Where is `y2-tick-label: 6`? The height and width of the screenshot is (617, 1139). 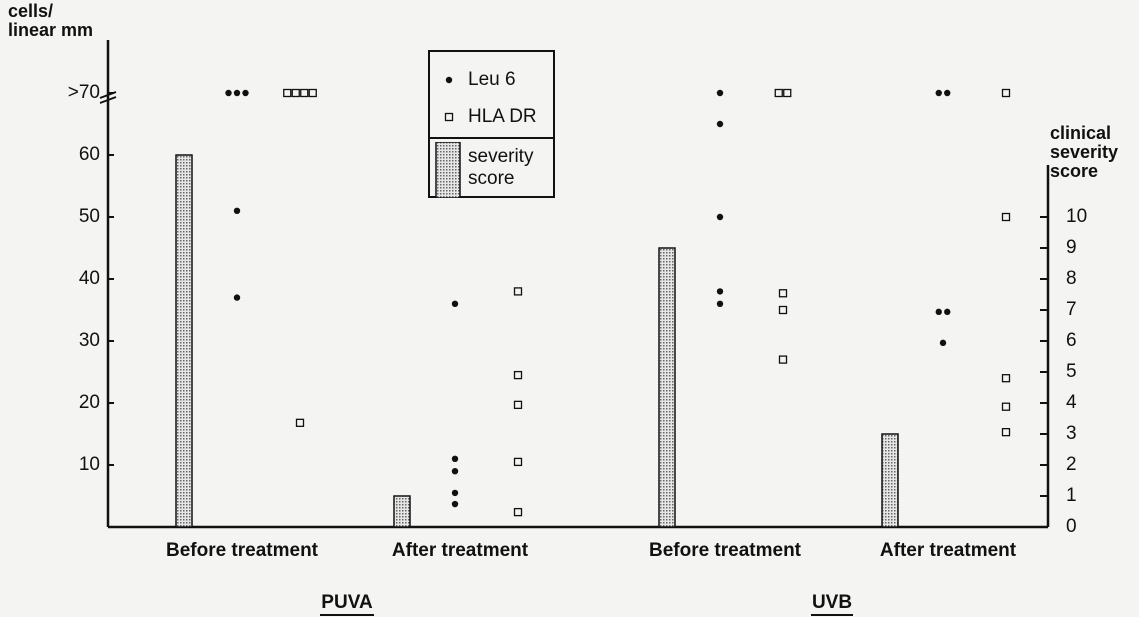 y2-tick-label: 6 is located at coordinates (1071, 340).